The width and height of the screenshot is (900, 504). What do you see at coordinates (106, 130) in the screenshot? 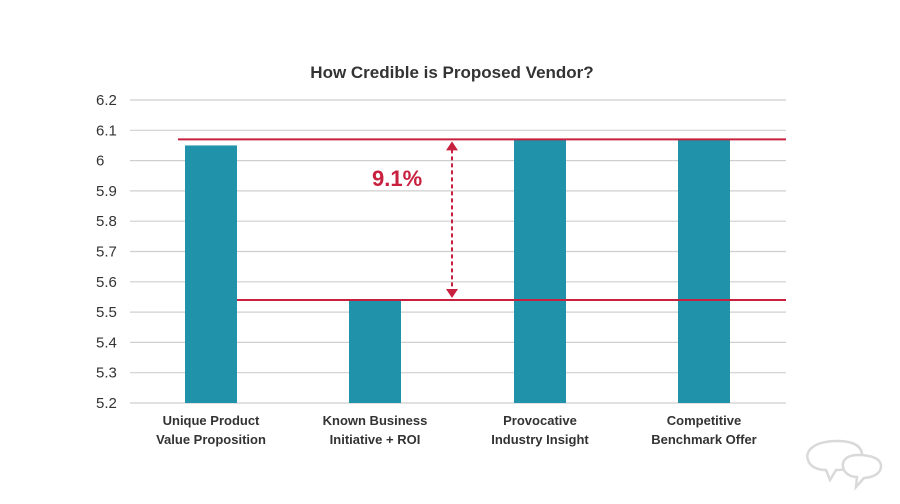
I see `y-tick-label: 6.1` at bounding box center [106, 130].